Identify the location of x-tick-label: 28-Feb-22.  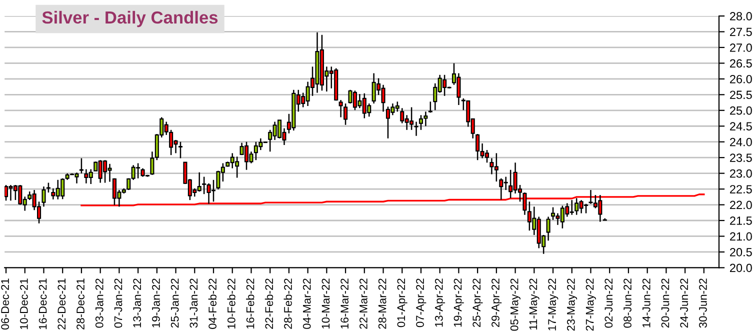
(288, 303).